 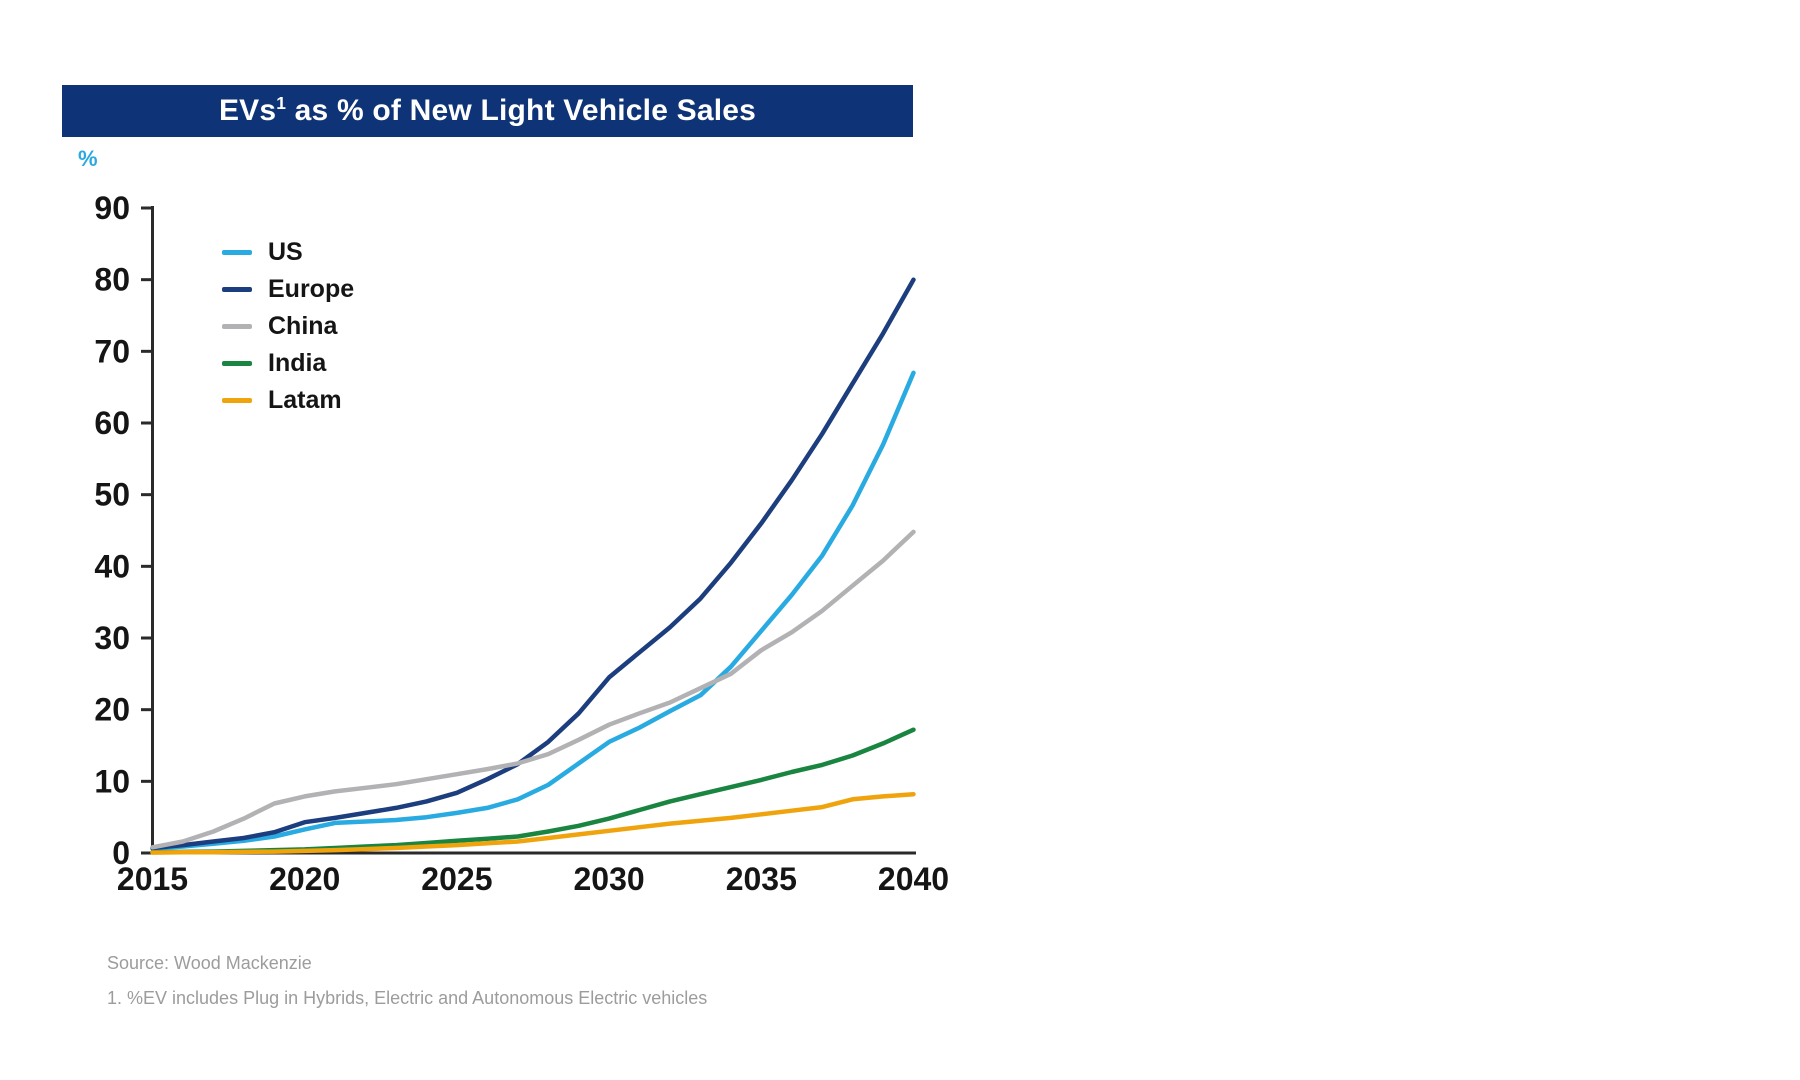 What do you see at coordinates (88, 158) in the screenshot?
I see `y-axis-unit-label: %` at bounding box center [88, 158].